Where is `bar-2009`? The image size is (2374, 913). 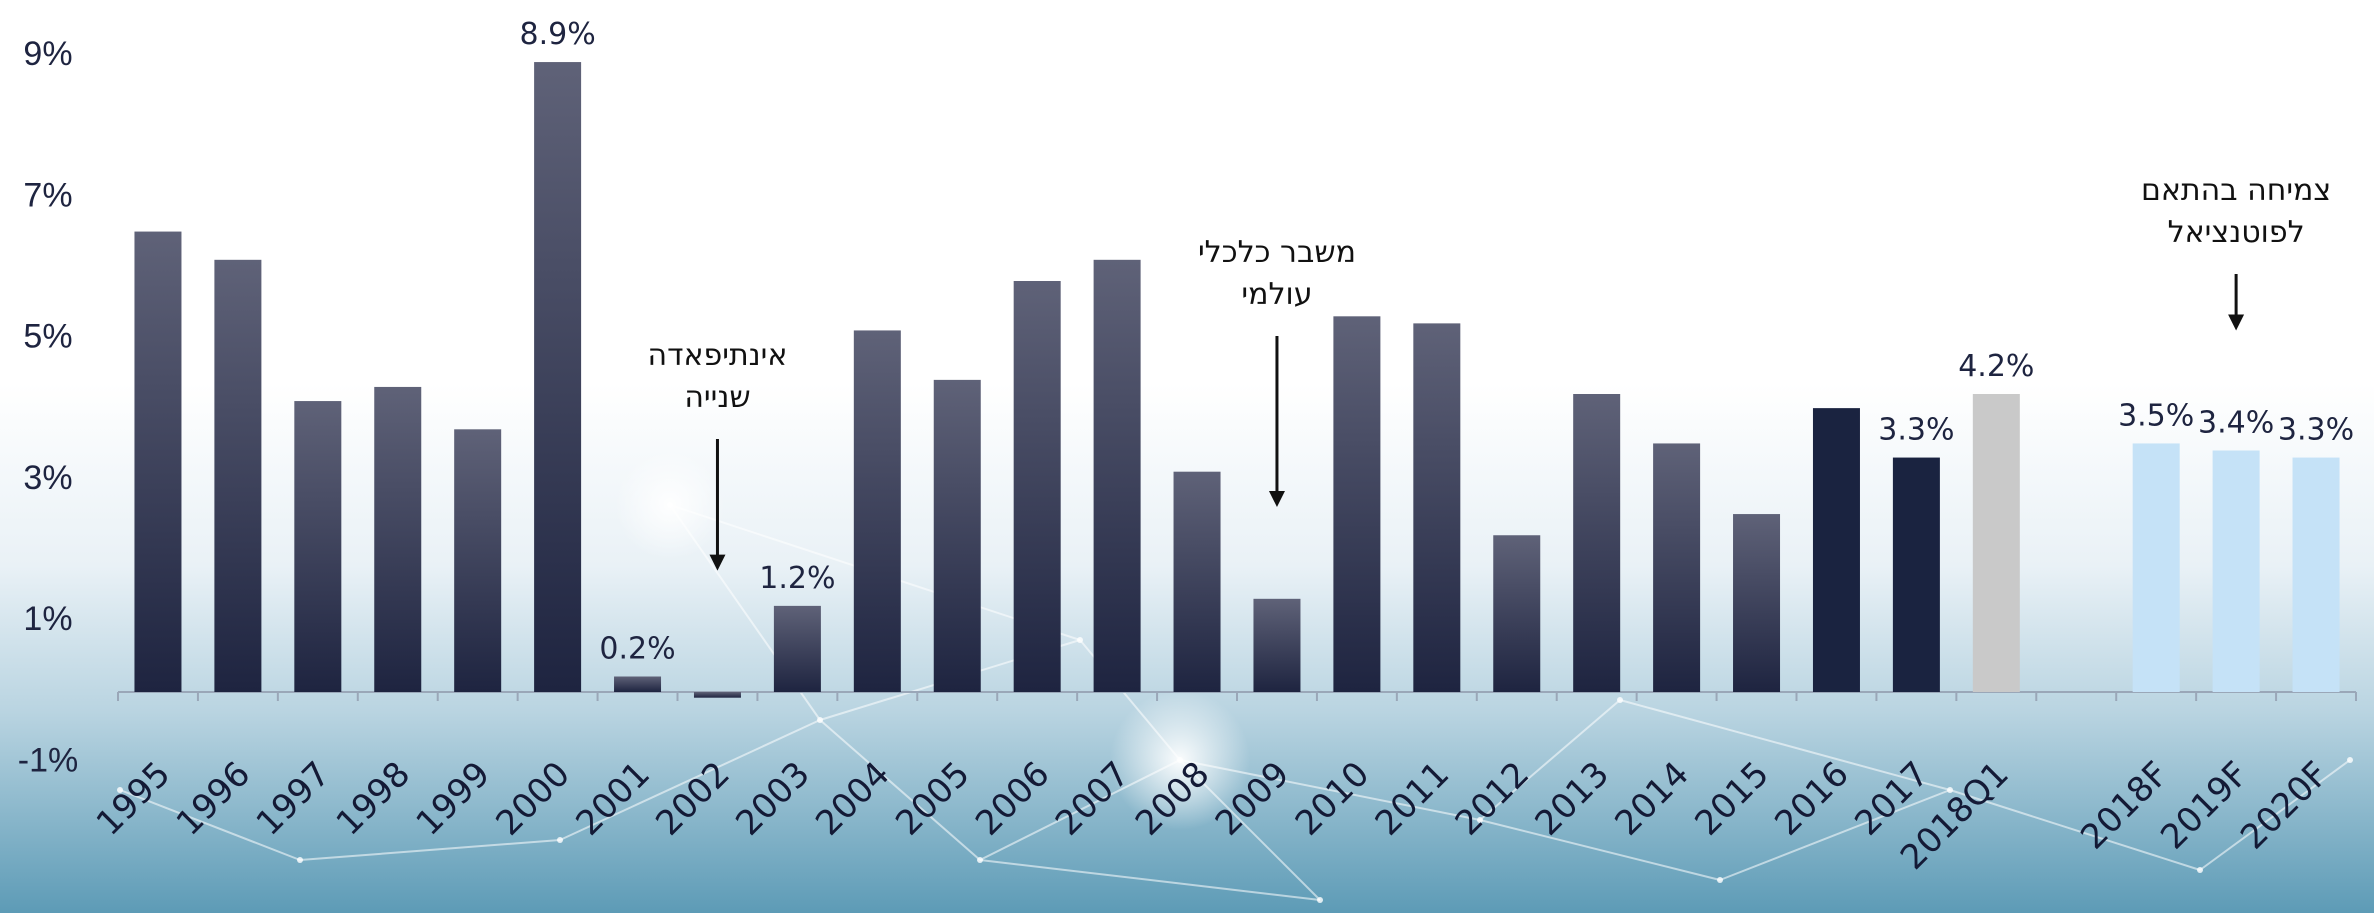 bar-2009 is located at coordinates (1277, 645).